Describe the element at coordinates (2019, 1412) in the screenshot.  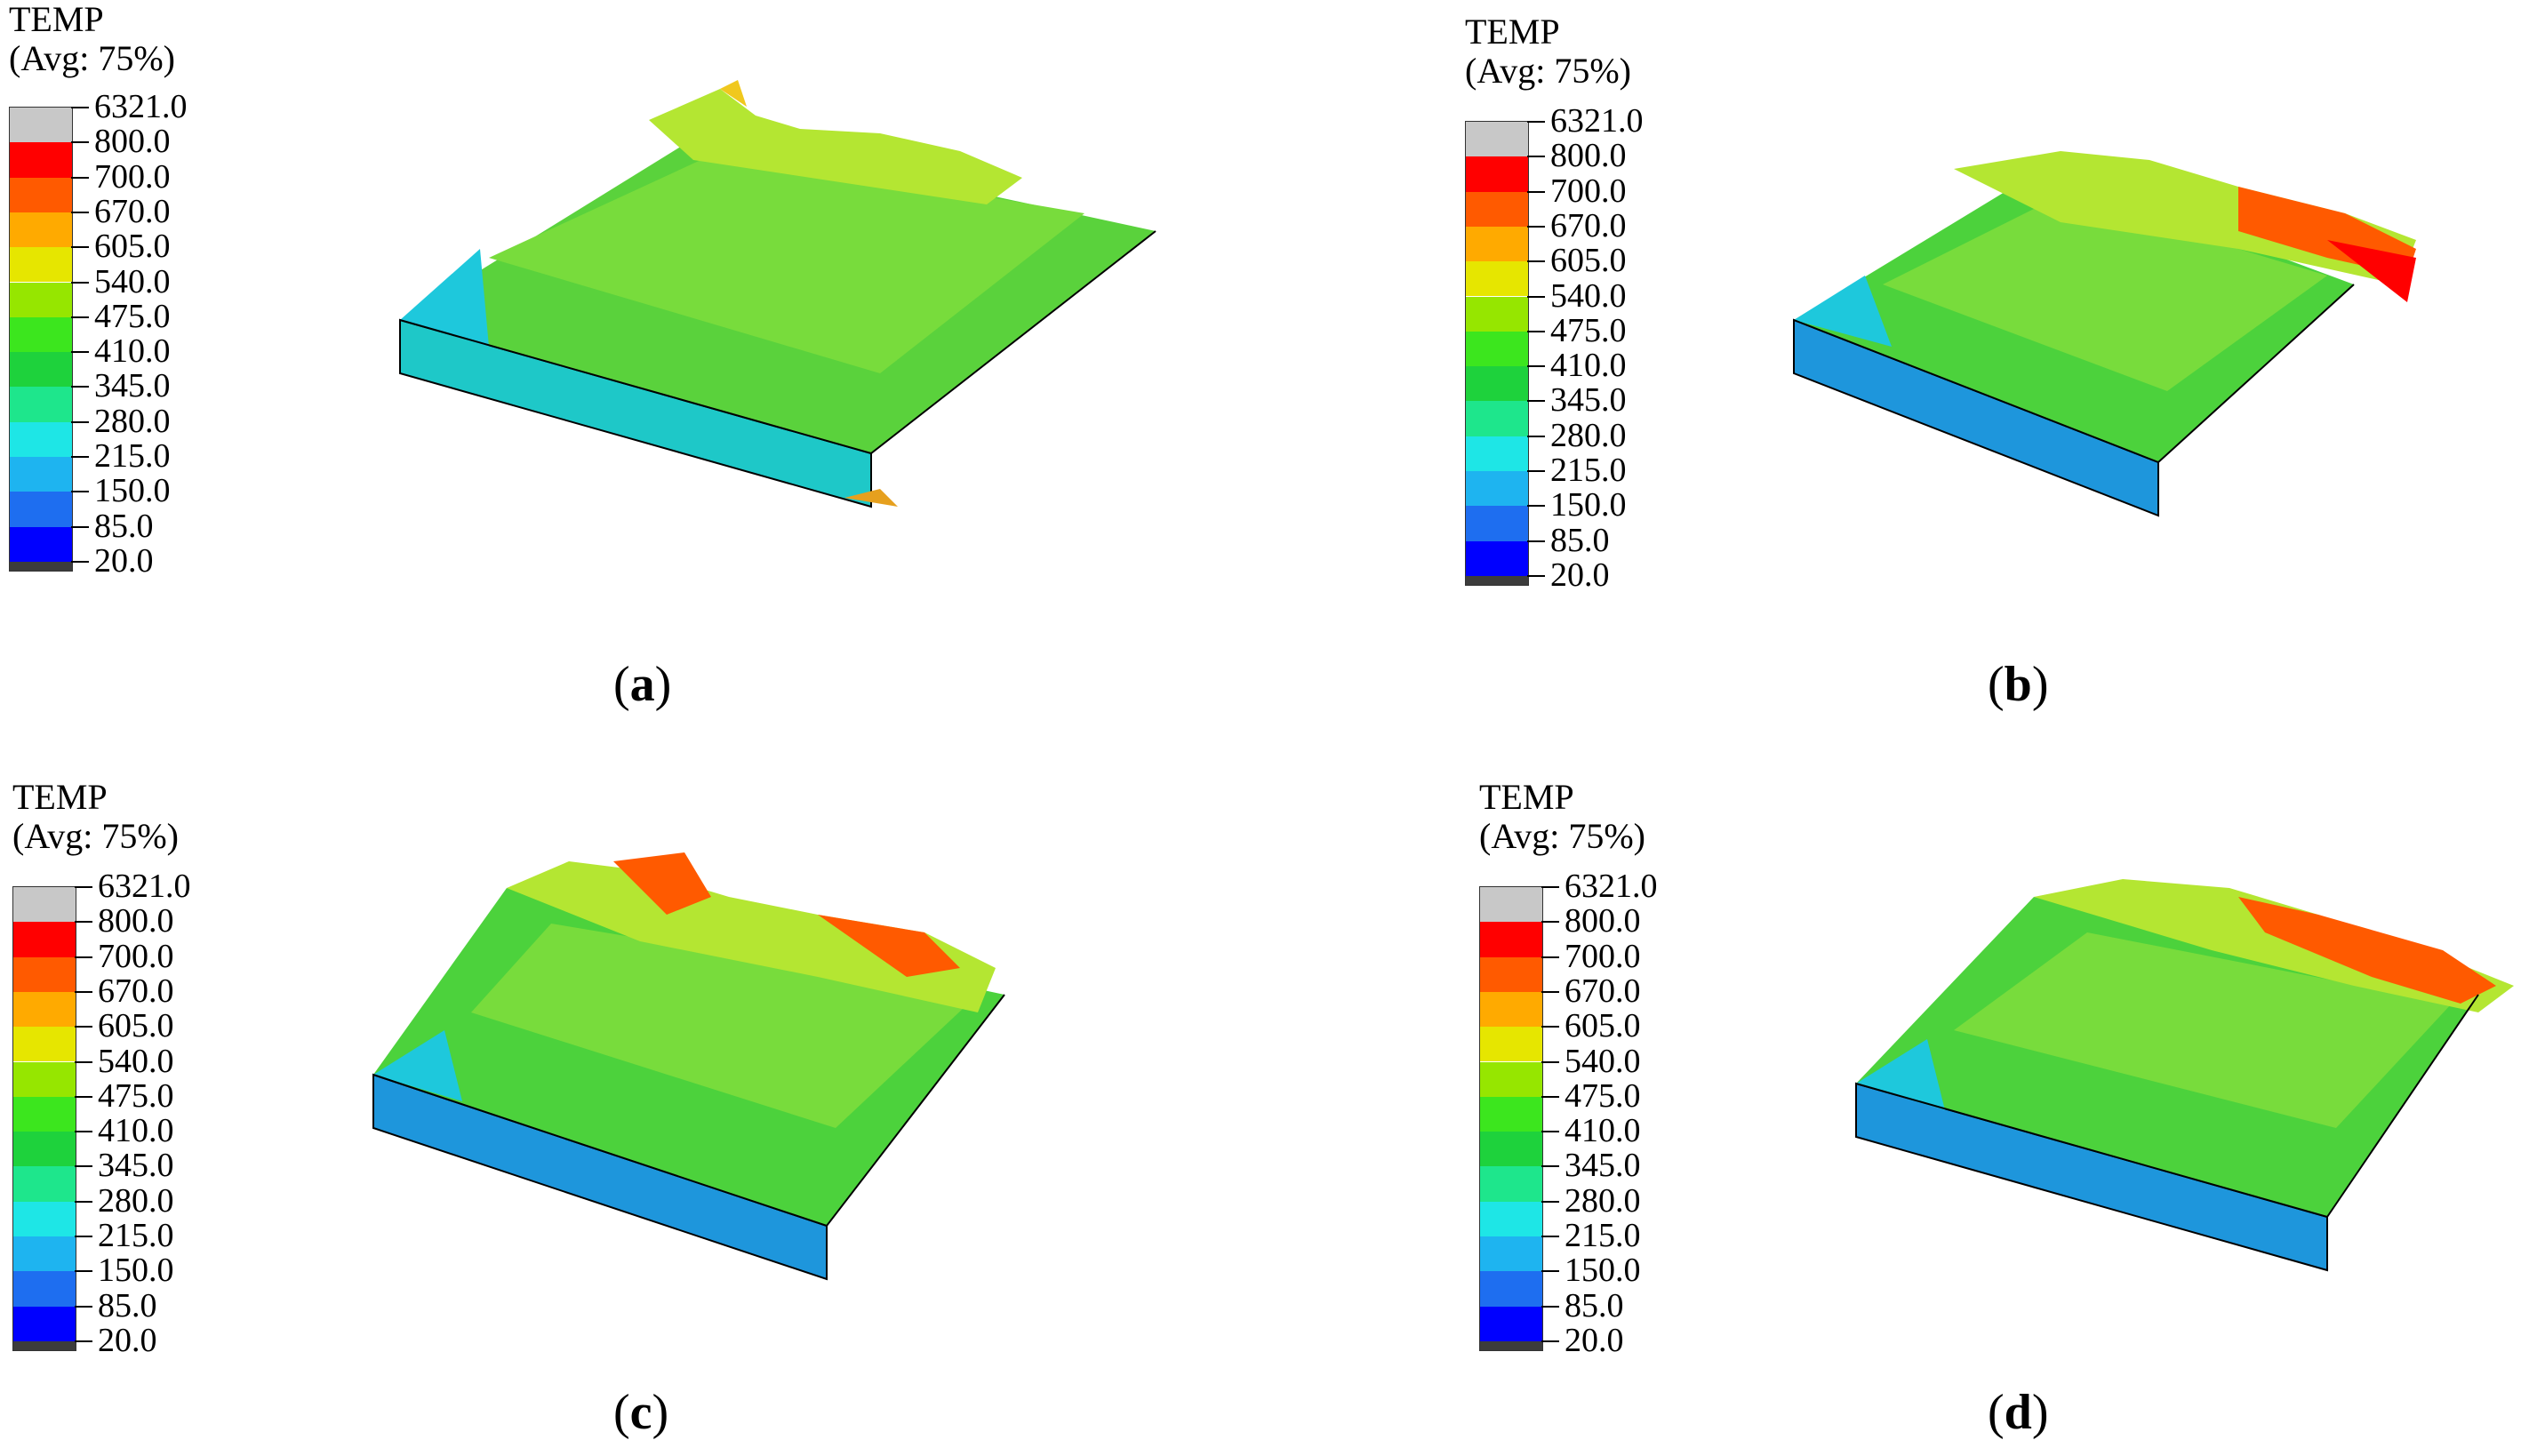
I see `caption-d: (d)` at that location.